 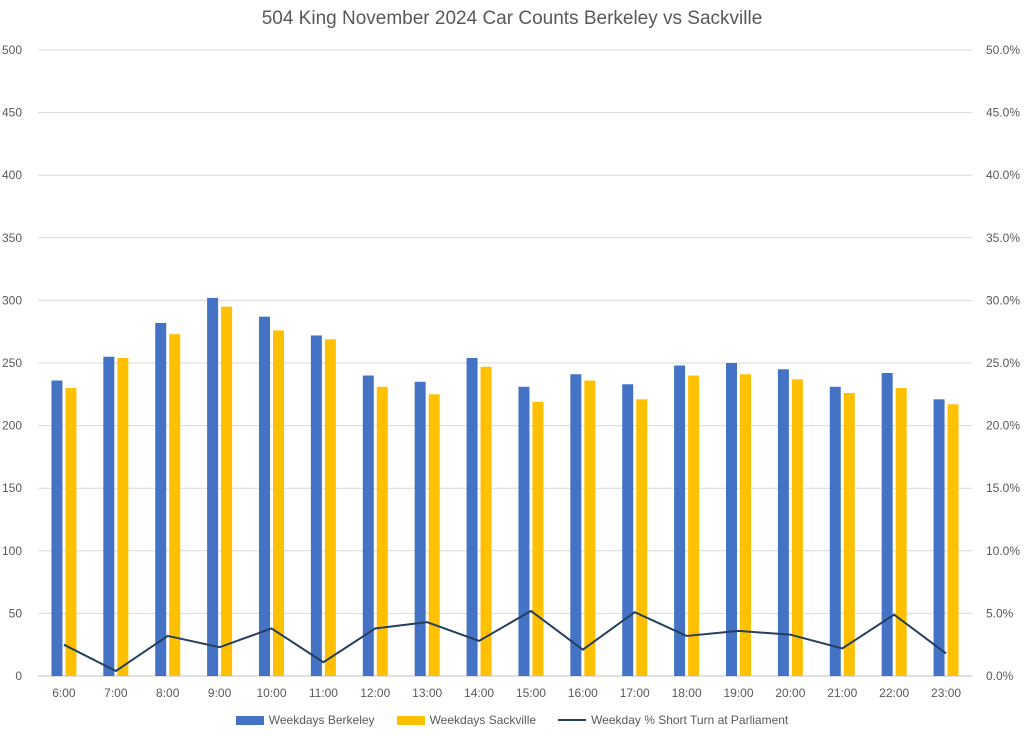 What do you see at coordinates (479, 693) in the screenshot?
I see `x-tick-label: 14:00` at bounding box center [479, 693].